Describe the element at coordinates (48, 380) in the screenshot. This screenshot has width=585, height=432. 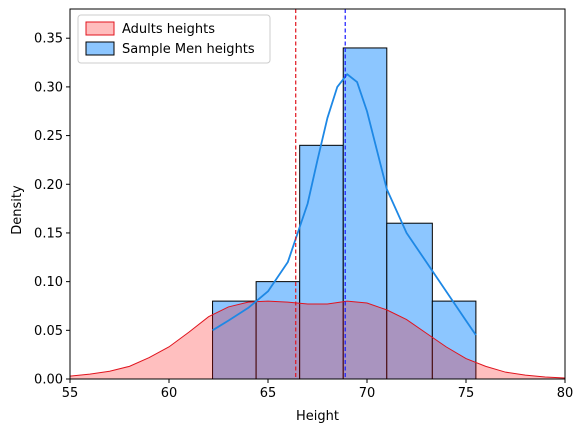
I see `y-tick-label-0.00: 0.00` at that location.